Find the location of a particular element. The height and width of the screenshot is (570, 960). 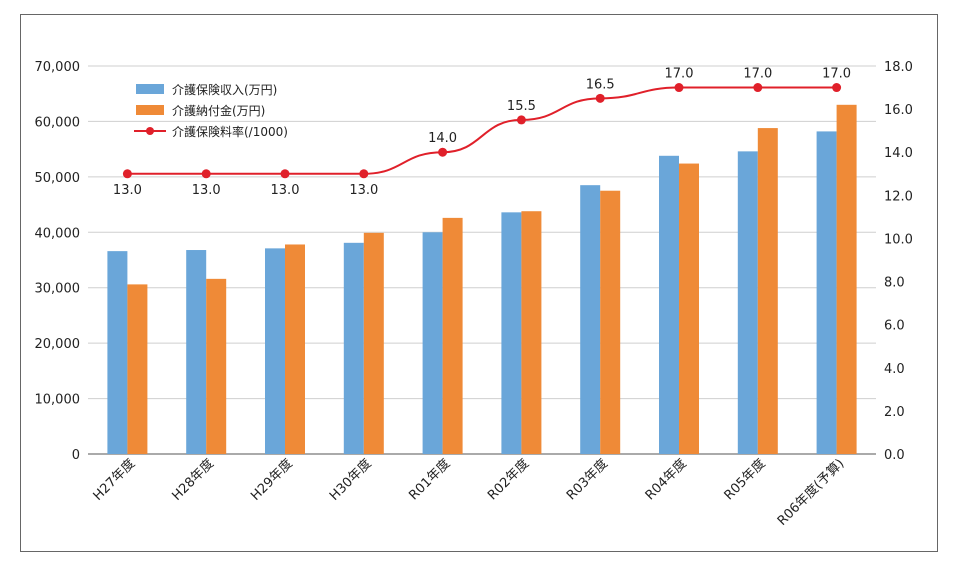

legend-label: 介護納付金(万円) is located at coordinates (218, 110).